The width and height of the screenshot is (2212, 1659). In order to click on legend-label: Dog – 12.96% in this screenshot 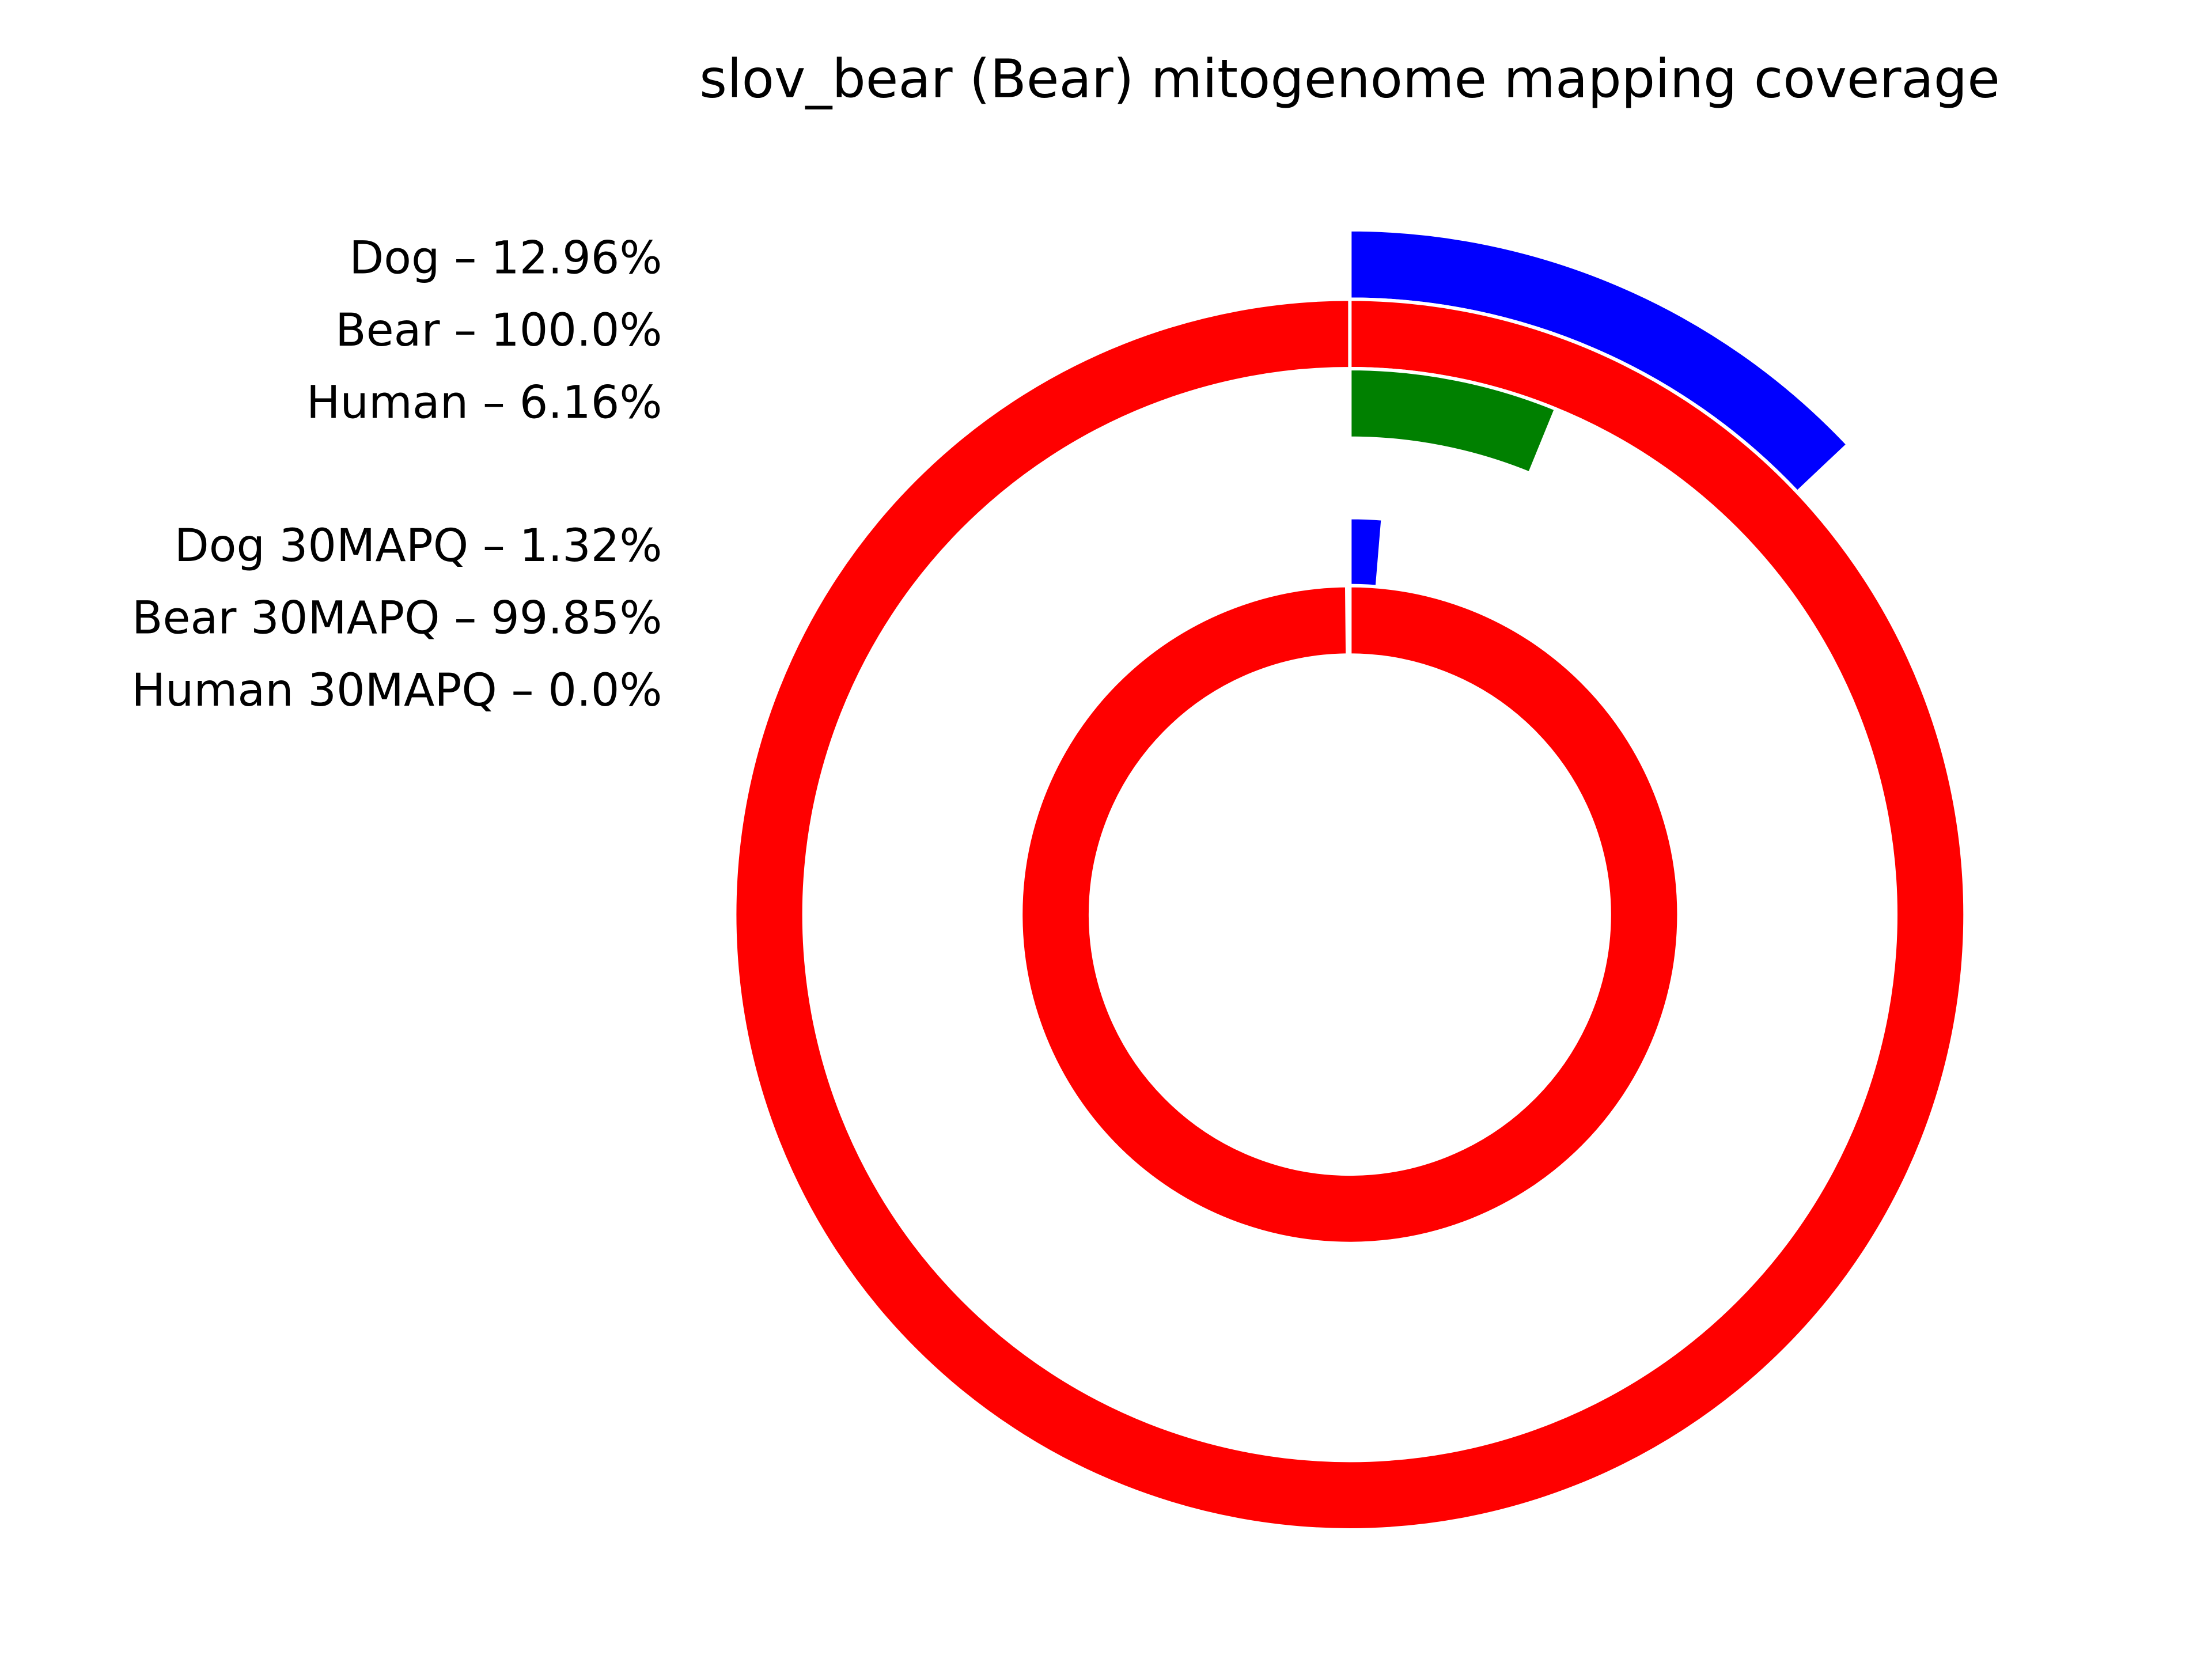, I will do `click(505, 258)`.